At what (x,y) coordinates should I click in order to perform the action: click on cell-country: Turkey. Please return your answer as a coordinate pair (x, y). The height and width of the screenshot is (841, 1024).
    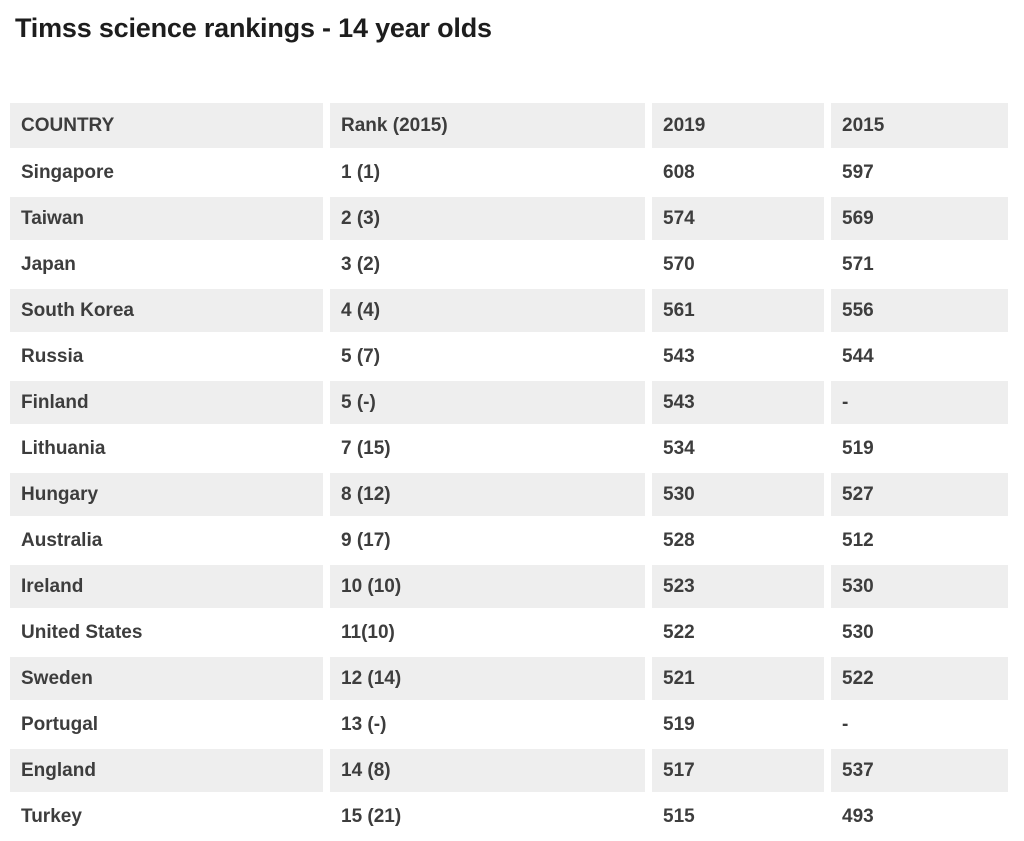
    Looking at the image, I should click on (51, 816).